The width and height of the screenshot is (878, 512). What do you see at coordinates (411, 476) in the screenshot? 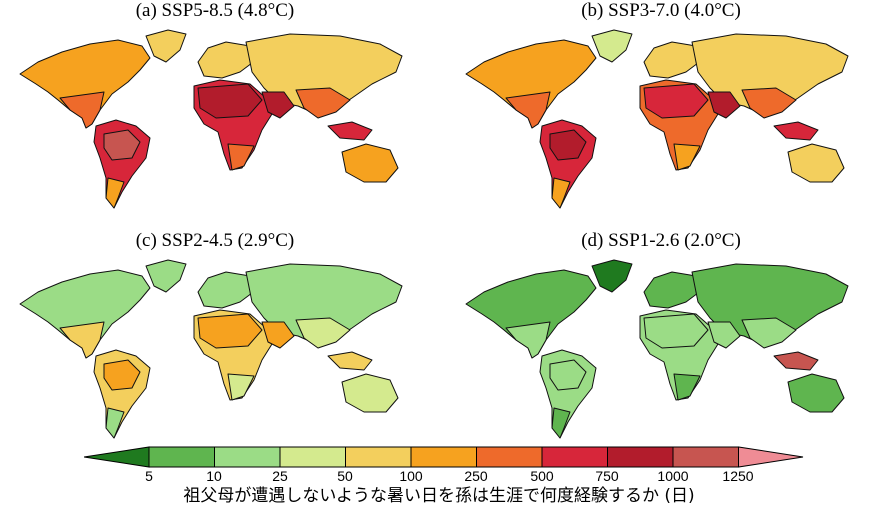
I see `colorbar-tick: 100` at bounding box center [411, 476].